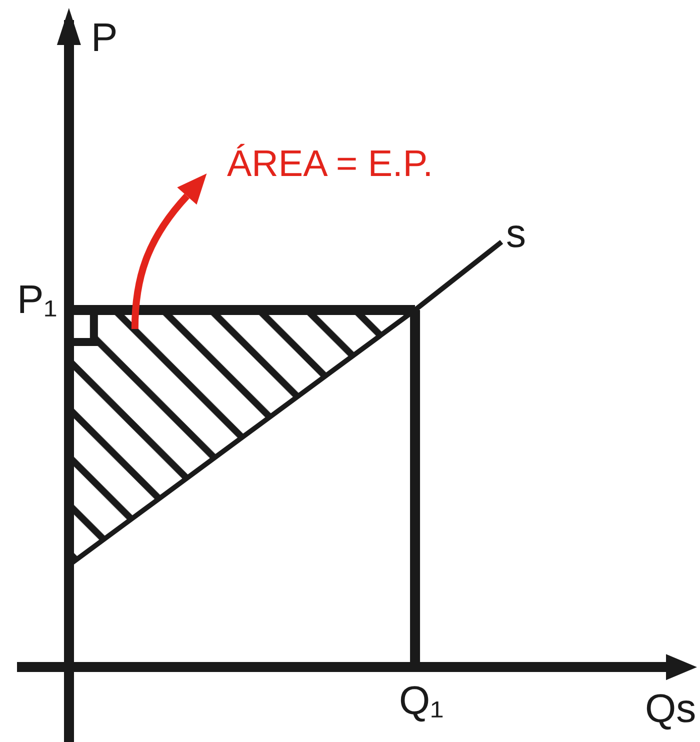 The image size is (700, 742). I want to click on series-label: s, so click(516, 234).